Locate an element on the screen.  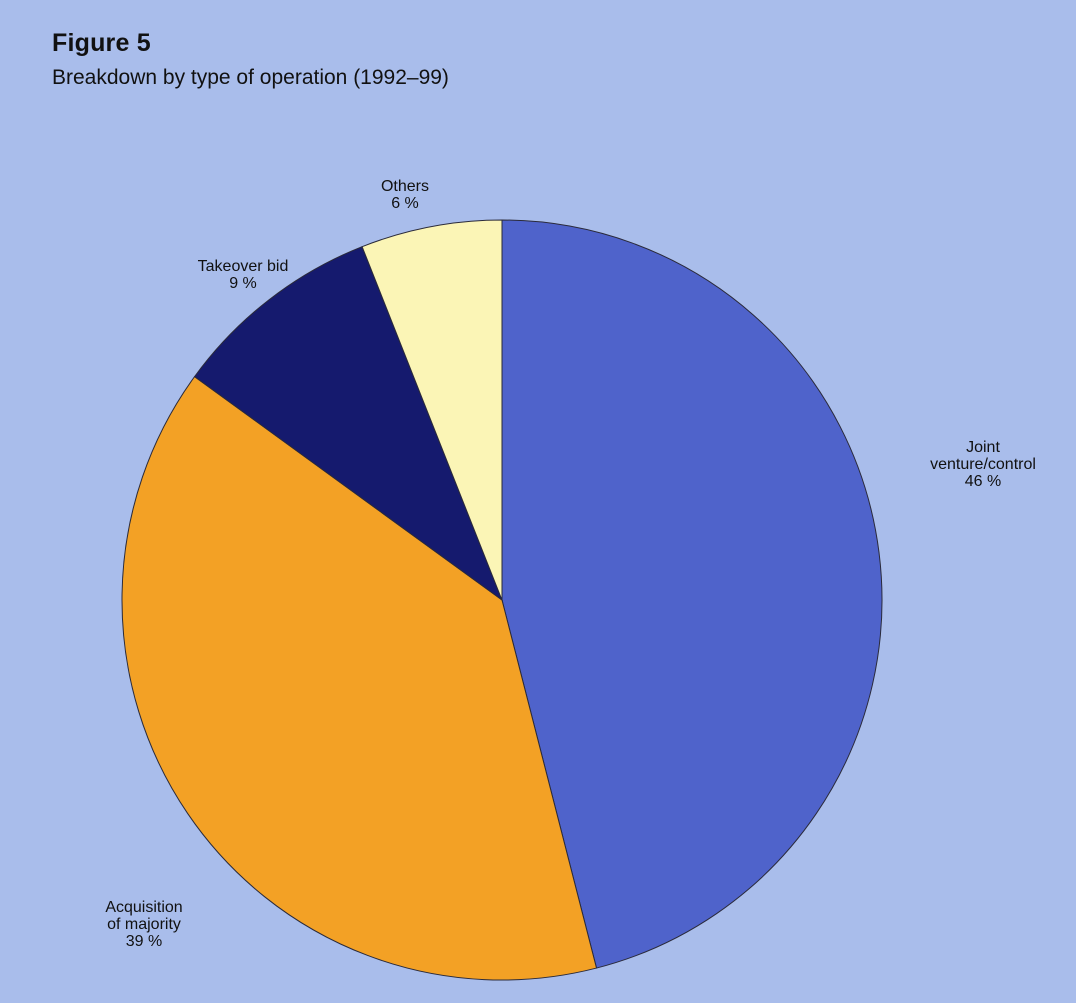
slice-label-line: of majority is located at coordinates (144, 924).